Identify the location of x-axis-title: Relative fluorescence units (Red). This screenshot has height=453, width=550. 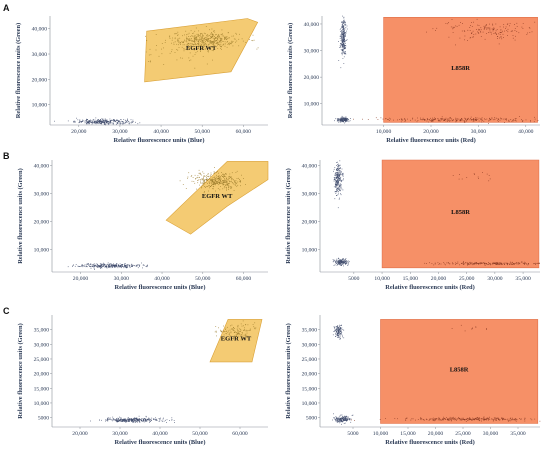
(431, 140).